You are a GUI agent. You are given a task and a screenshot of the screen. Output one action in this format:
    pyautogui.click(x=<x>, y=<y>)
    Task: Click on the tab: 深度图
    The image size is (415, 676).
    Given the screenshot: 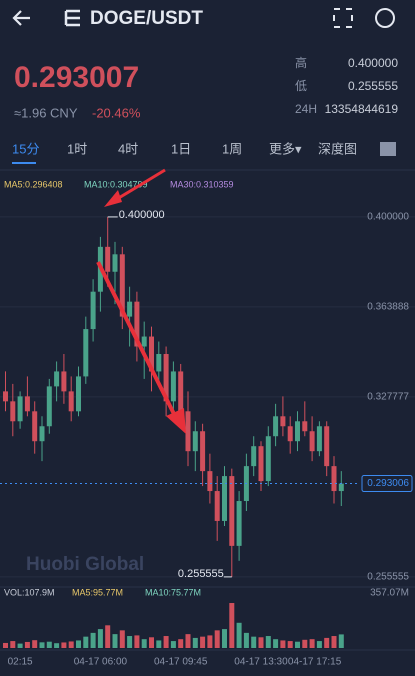 What is the action you would take?
    pyautogui.click(x=337, y=148)
    